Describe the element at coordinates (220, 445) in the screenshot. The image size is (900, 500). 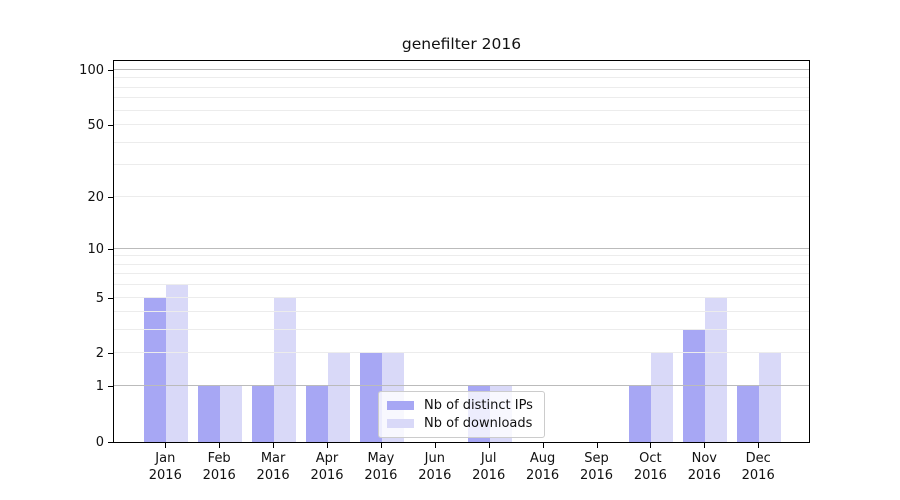
I see `x-tick-feb` at that location.